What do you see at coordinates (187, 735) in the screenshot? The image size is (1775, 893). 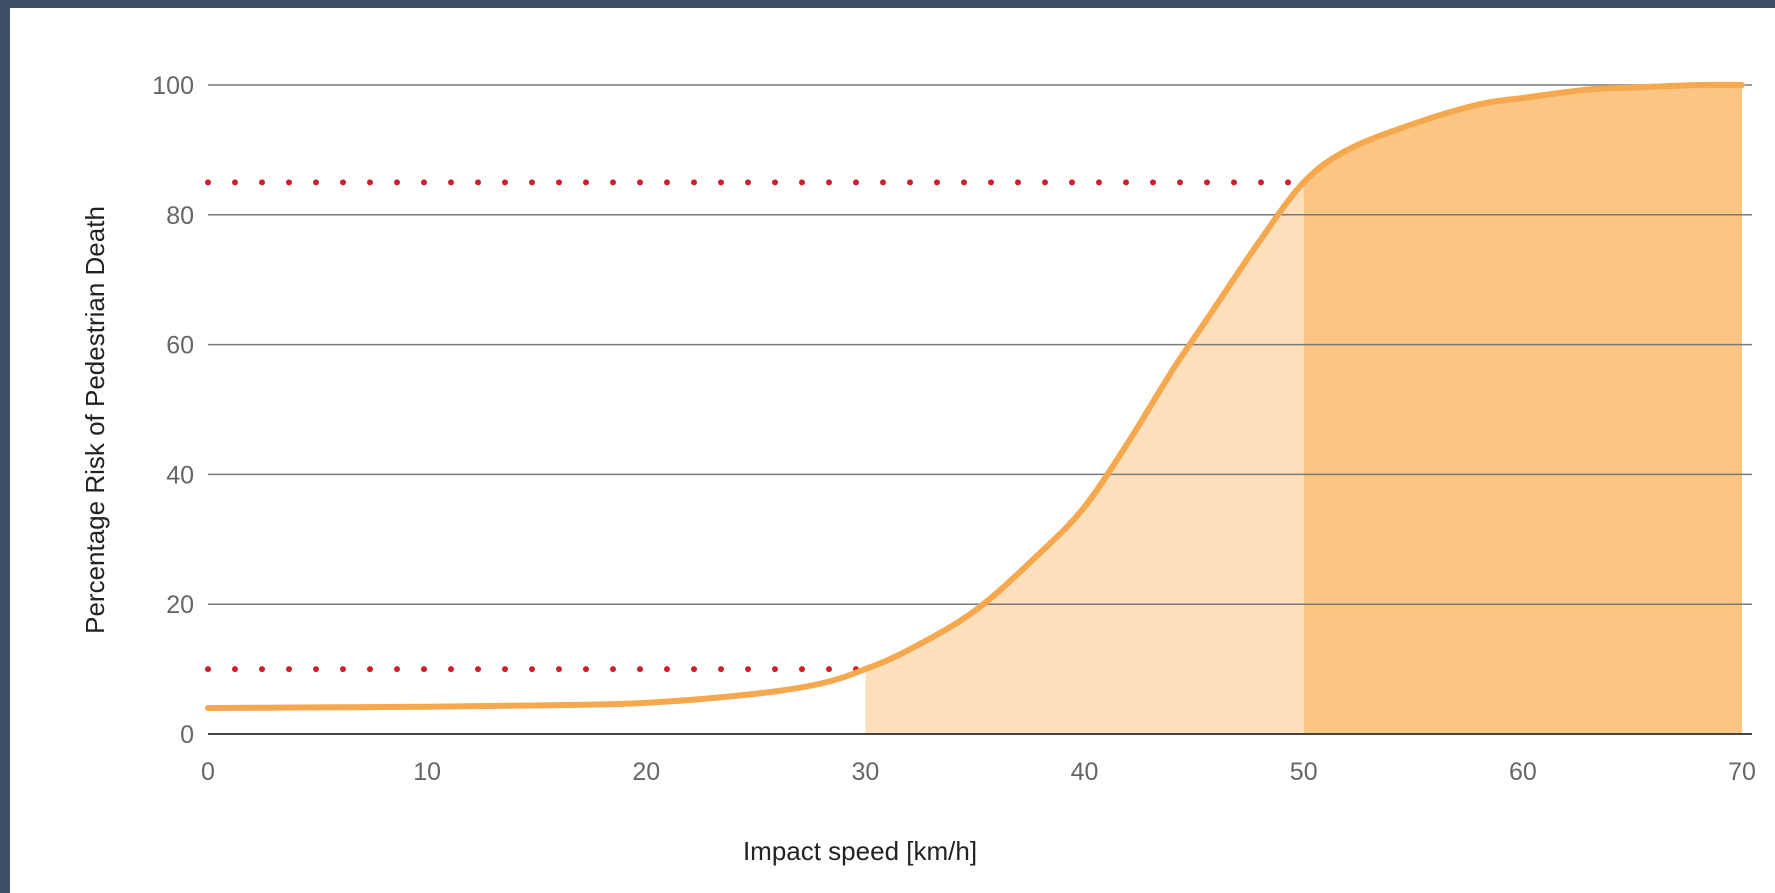 I see `y-tick-0: 0` at bounding box center [187, 735].